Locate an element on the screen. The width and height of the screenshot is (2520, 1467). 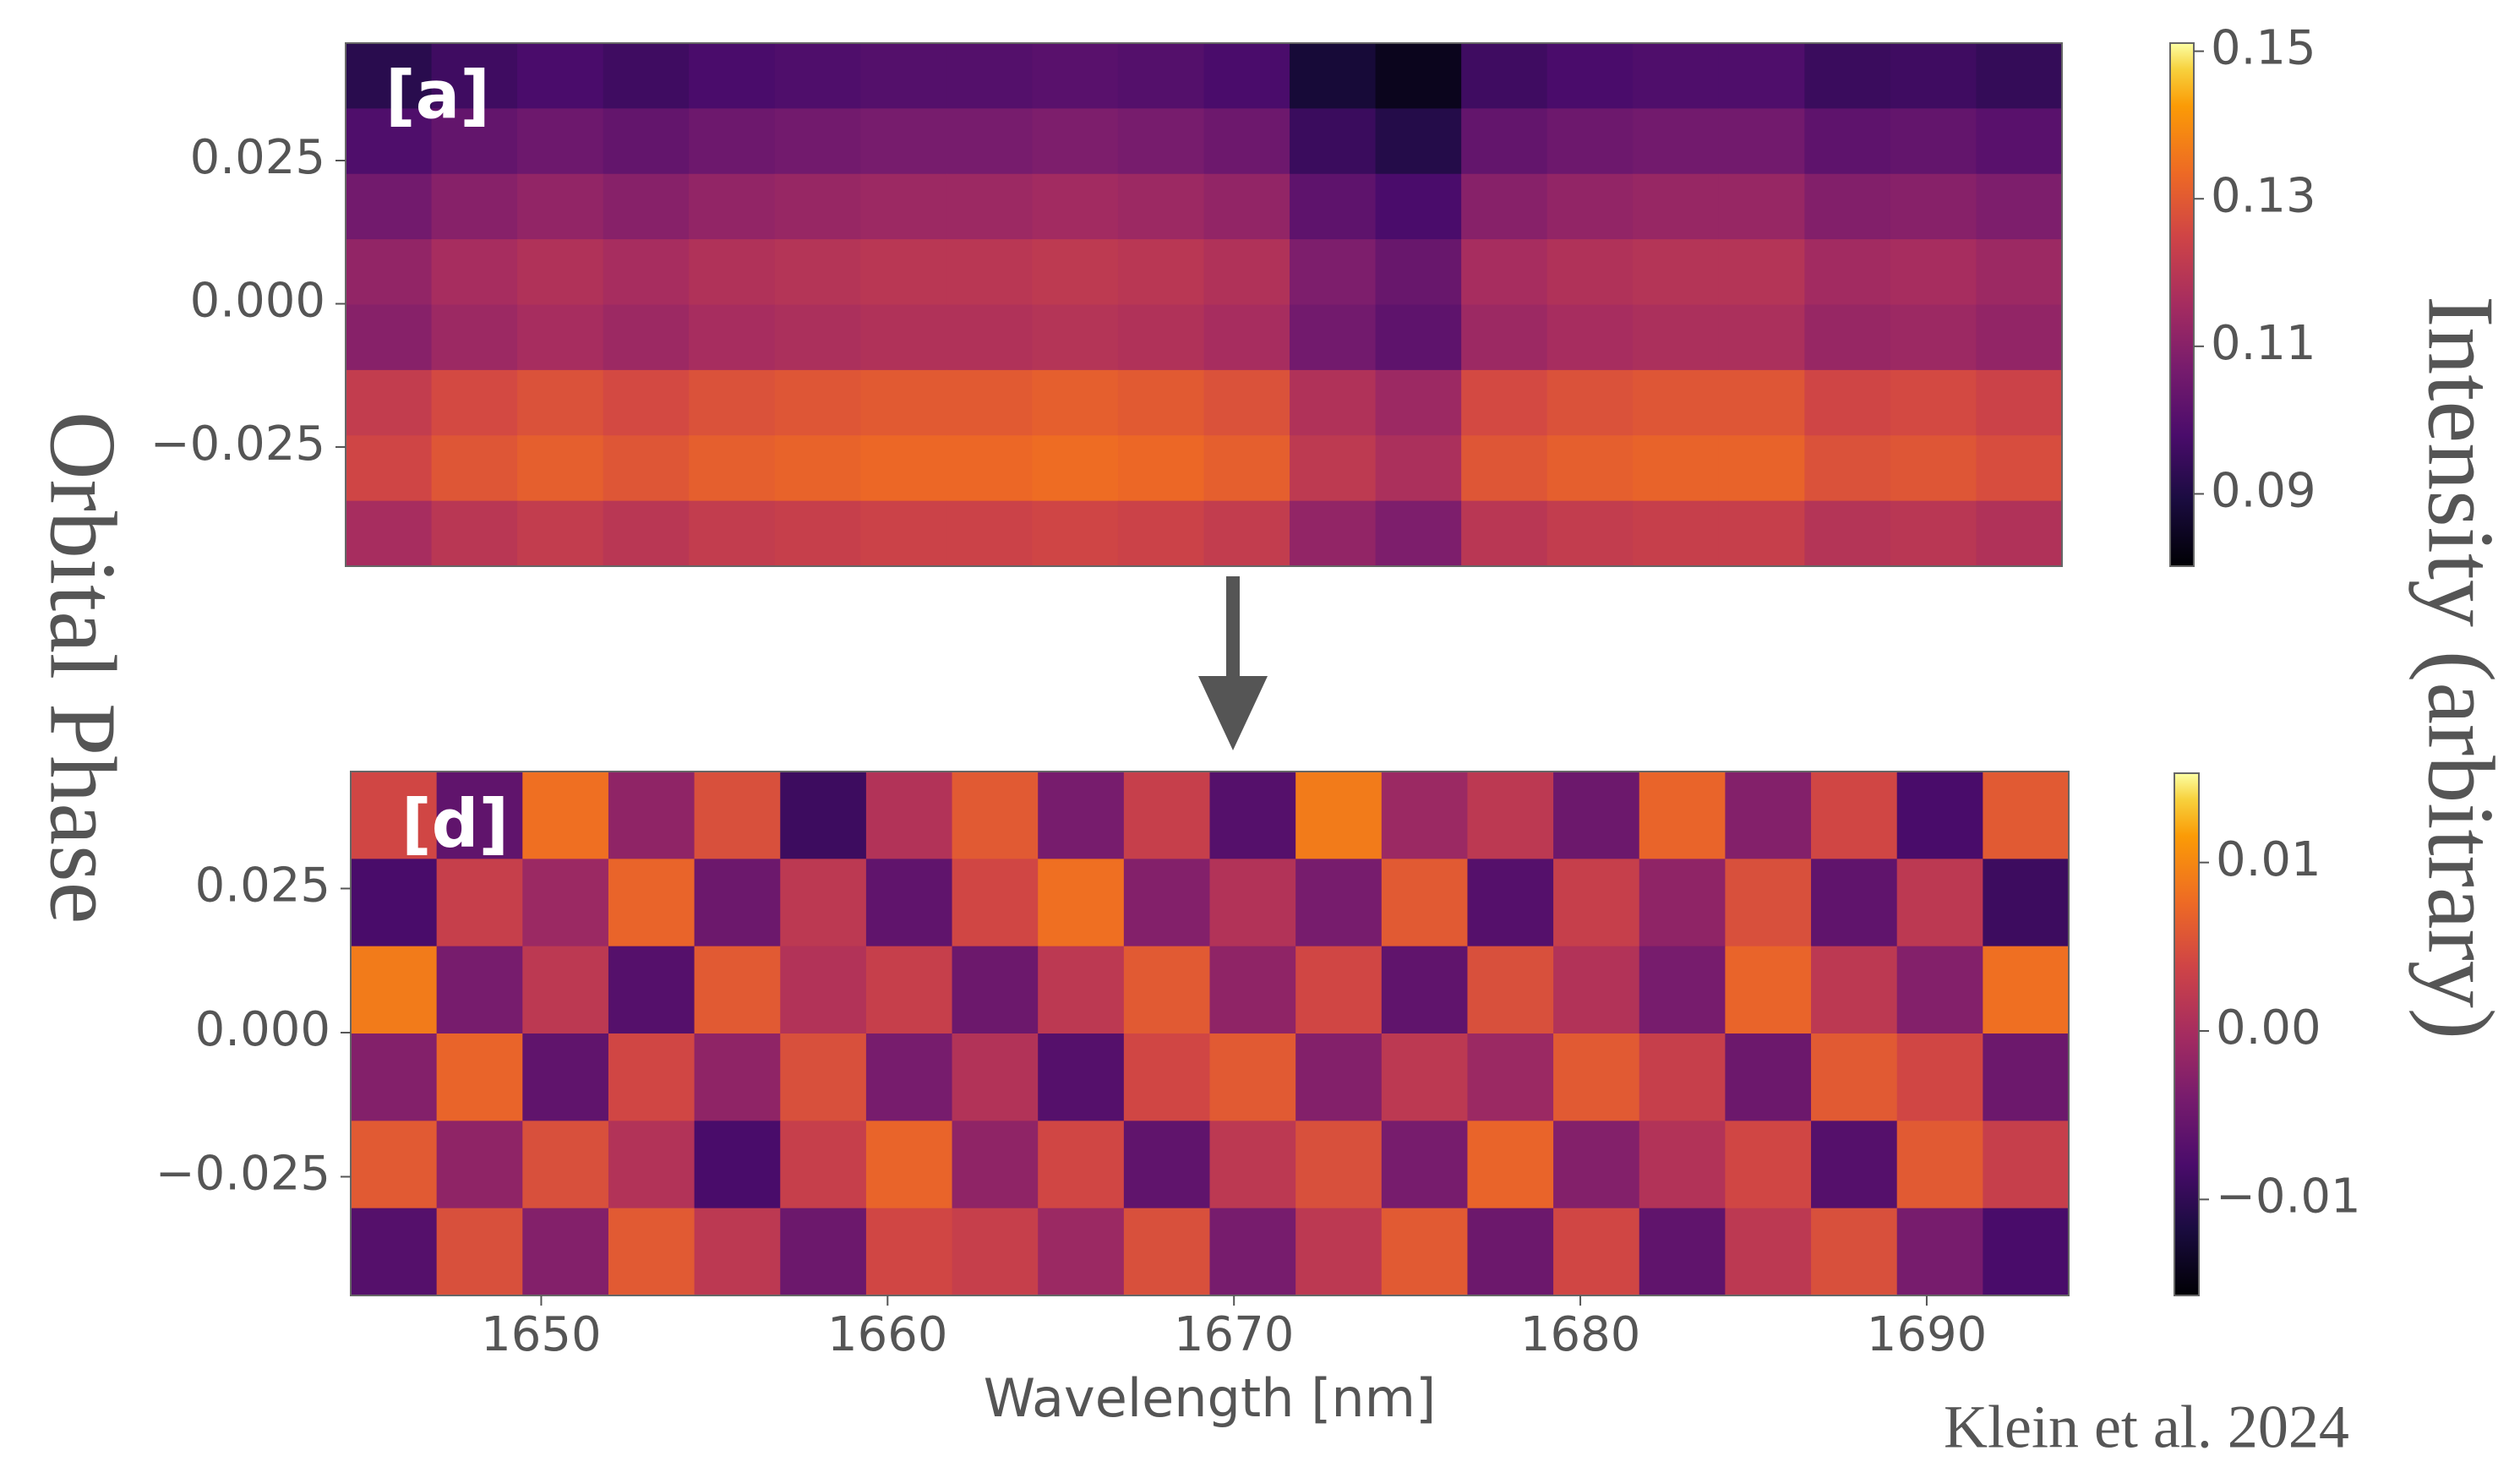
y-tick-label: 0.025 is located at coordinates (257, 157).